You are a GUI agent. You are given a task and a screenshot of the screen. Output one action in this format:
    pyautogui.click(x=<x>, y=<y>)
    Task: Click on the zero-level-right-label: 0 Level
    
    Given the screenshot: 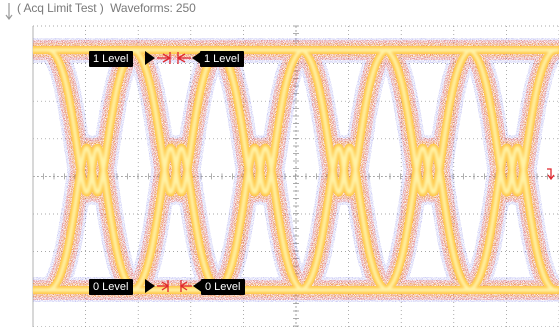 What is the action you would take?
    pyautogui.click(x=223, y=287)
    